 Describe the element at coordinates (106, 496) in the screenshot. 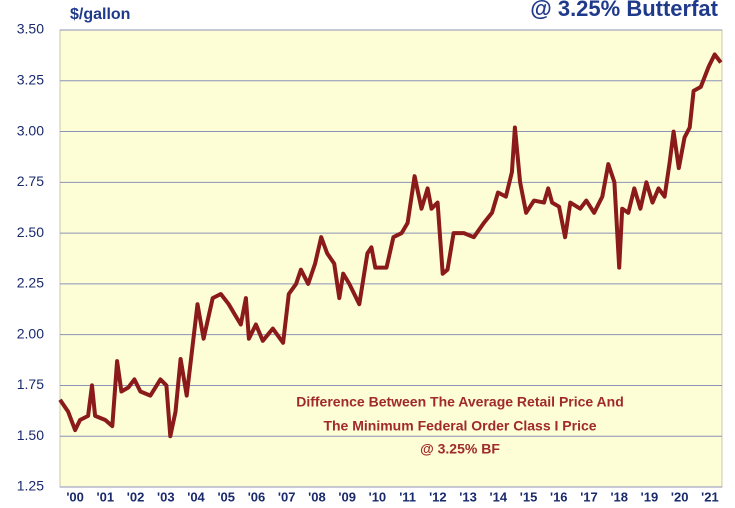

I see `x-tick-label: '01` at that location.